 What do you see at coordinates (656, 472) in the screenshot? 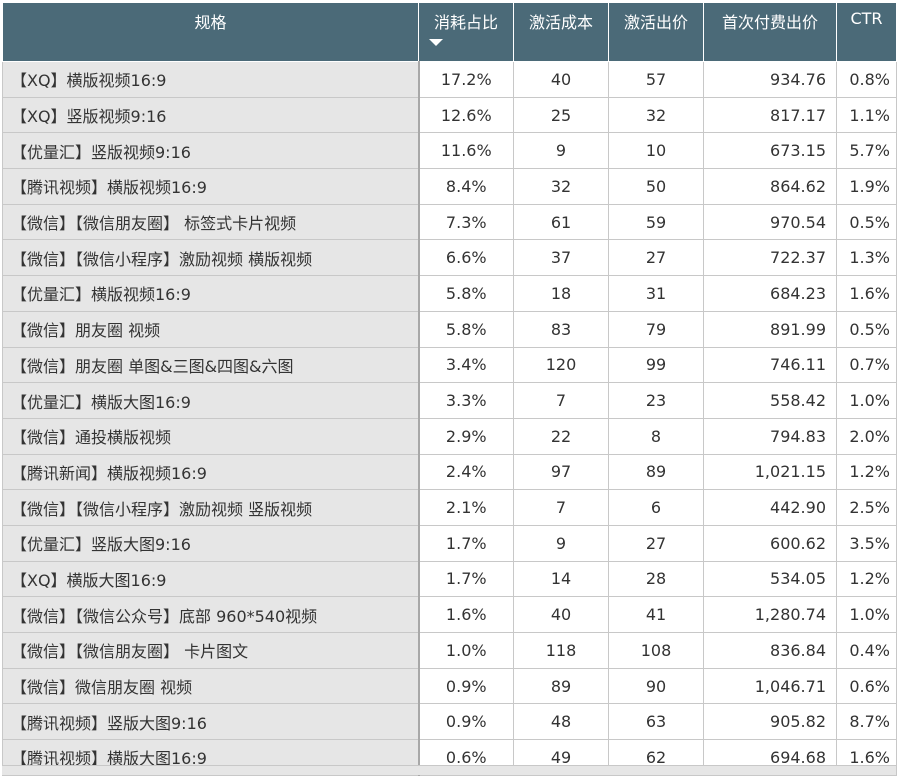
I see `cell-act-bid: 89` at bounding box center [656, 472].